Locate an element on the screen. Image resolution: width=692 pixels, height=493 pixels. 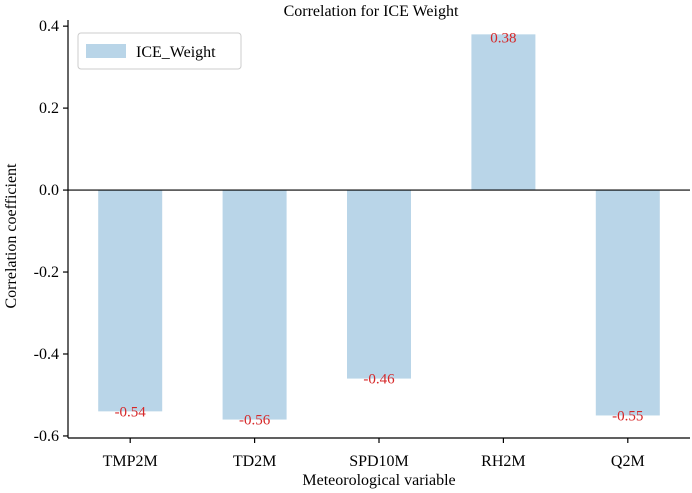
y-ticks-group: -0.6 -0.4 -0.2 0.0 0.2 0.4 is located at coordinates (51, 231).